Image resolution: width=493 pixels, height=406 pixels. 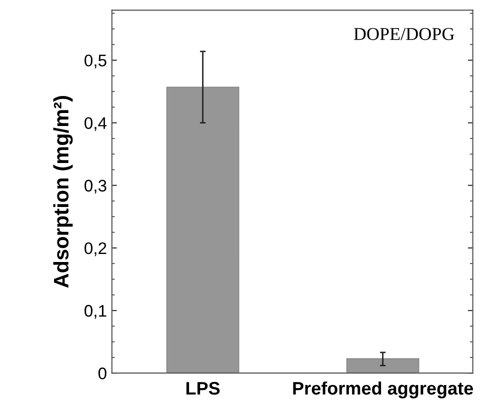 What do you see at coordinates (95, 61) in the screenshot?
I see `y-tick-label: 0,5` at bounding box center [95, 61].